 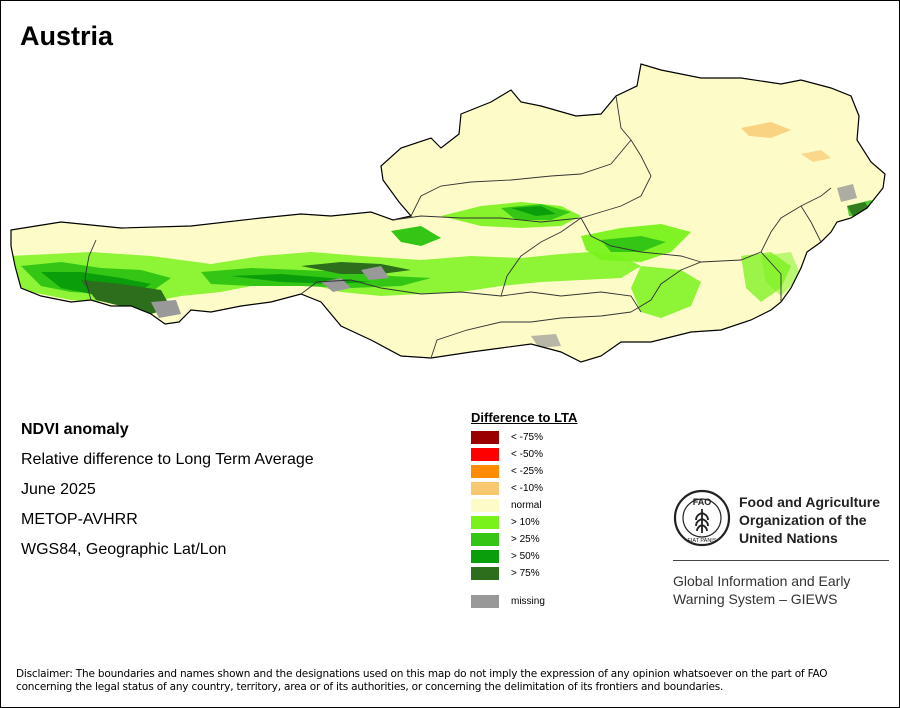 I want to click on fao-org-line: Food and Agriculture, so click(x=810, y=502).